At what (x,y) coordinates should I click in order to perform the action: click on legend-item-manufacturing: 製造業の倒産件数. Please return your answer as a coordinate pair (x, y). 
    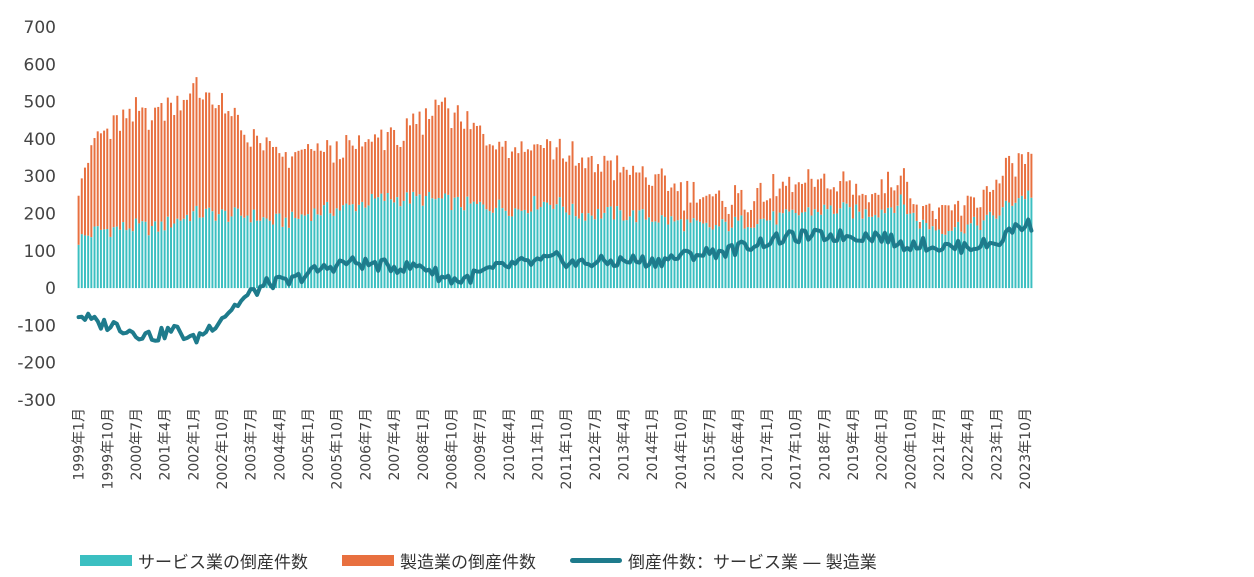
    Looking at the image, I should click on (439, 560).